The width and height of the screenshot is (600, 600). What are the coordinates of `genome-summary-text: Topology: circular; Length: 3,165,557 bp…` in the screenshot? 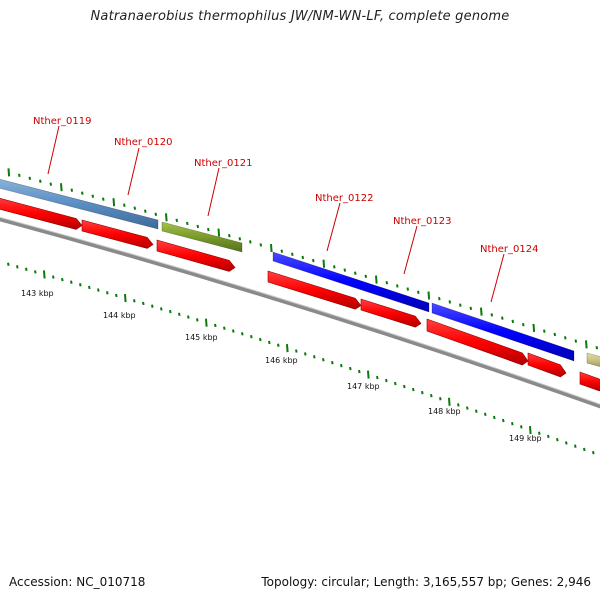 It's located at (426, 582).